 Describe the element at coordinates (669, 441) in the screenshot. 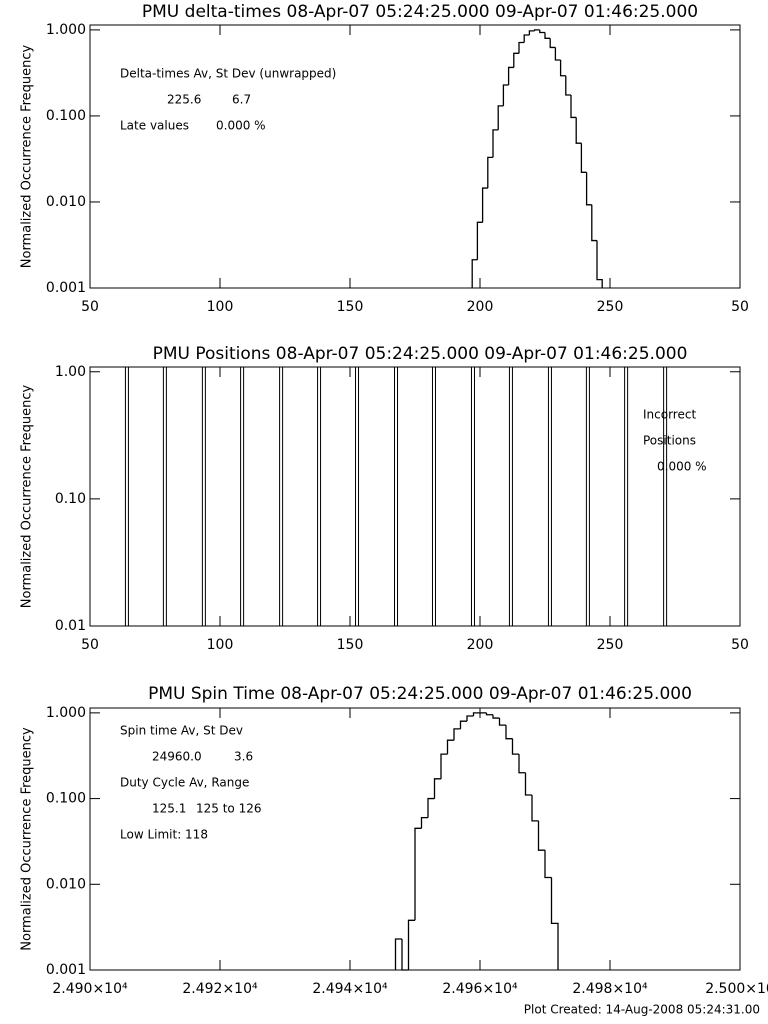

I see `annotation: Positions` at that location.